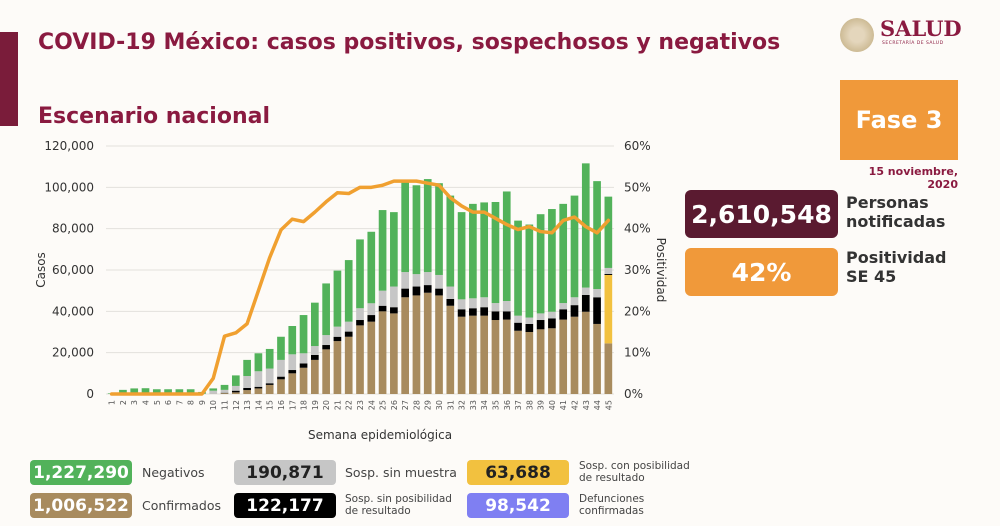 Image resolution: width=1000 pixels, height=526 pixels. I want to click on x-tick-label: 28, so click(416, 405).